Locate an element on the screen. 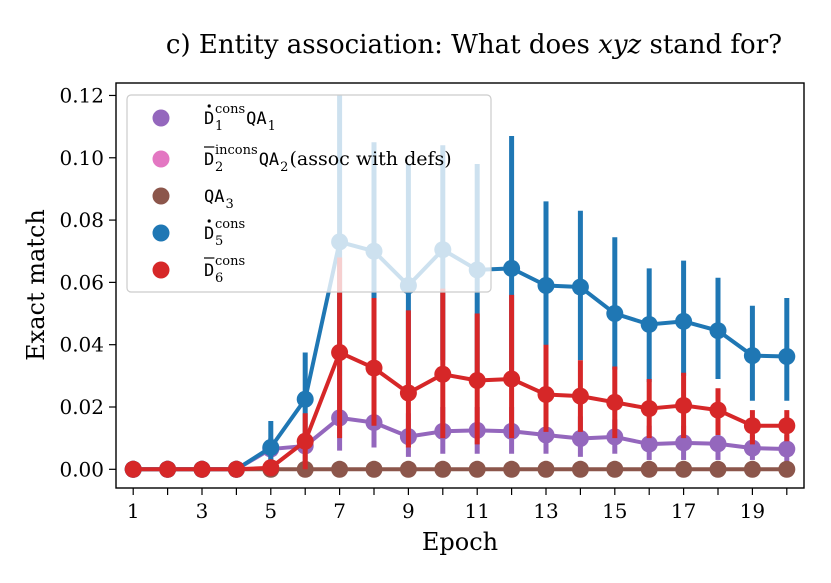 Image resolution: width=831 pixels, height=583 pixels. title-var: xyz is located at coordinates (619, 45).